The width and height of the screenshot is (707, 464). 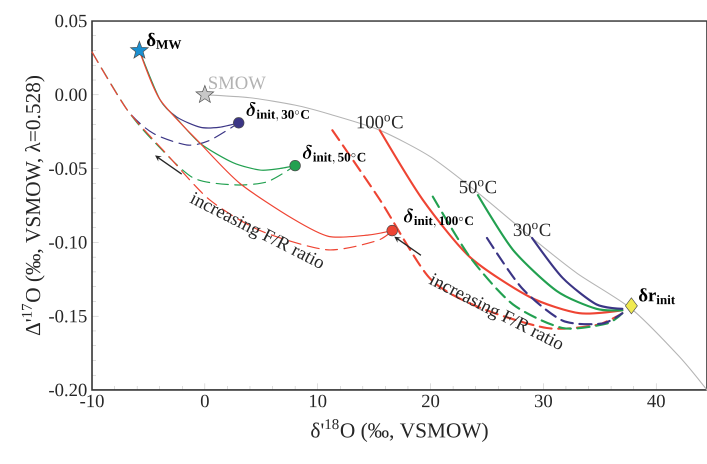 What do you see at coordinates (532, 229) in the screenshot?
I see `annotation: 30$^{o}$C` at bounding box center [532, 229].